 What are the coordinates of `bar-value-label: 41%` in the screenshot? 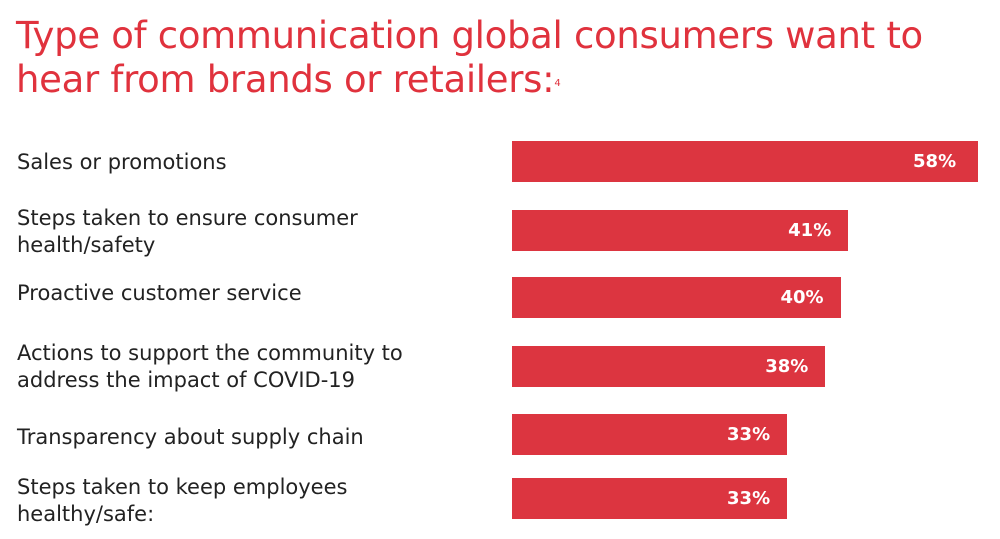 It's located at (810, 230).